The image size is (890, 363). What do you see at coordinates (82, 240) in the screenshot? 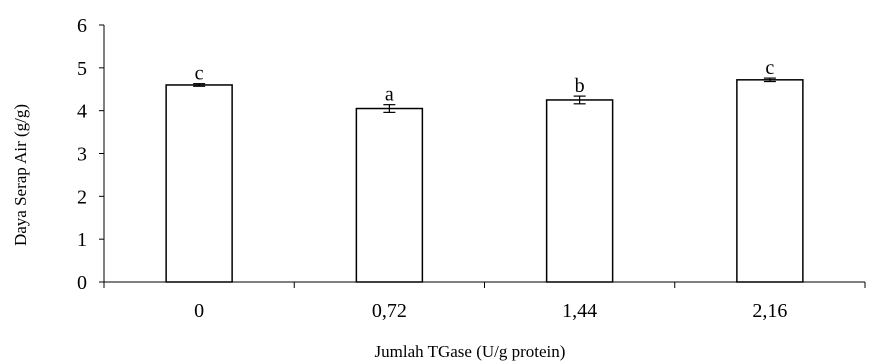
I see `y-tick-label: 1` at bounding box center [82, 240].